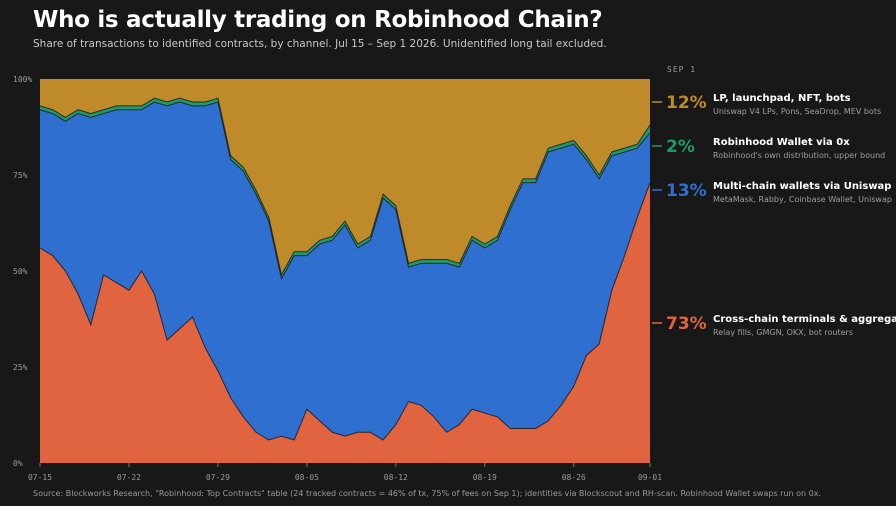 This screenshot has height=506, width=896. What do you see at coordinates (681, 69) in the screenshot?
I see `as-of-label: SEP 1` at bounding box center [681, 69].